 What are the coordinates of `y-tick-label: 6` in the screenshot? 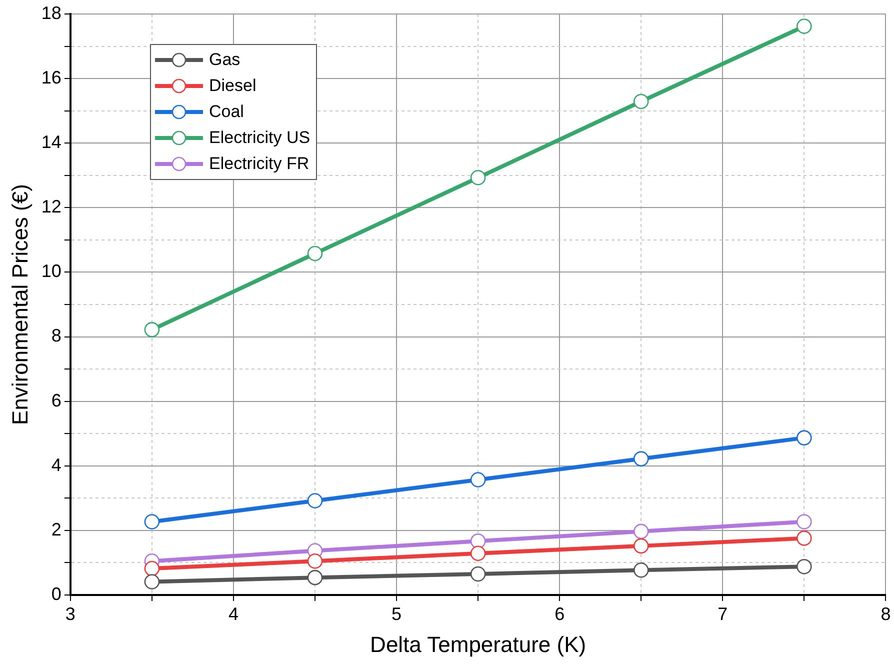 It's located at (56, 400).